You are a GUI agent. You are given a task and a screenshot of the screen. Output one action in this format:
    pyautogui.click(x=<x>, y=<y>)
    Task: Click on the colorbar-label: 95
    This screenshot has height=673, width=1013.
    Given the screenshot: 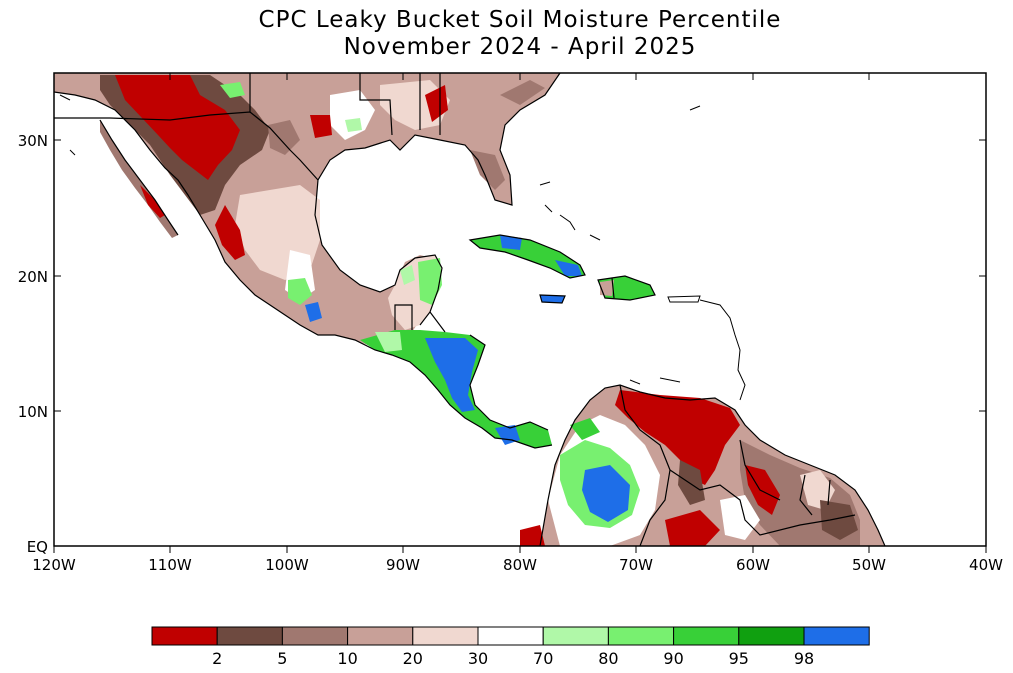 What is the action you would take?
    pyautogui.click(x=739, y=658)
    